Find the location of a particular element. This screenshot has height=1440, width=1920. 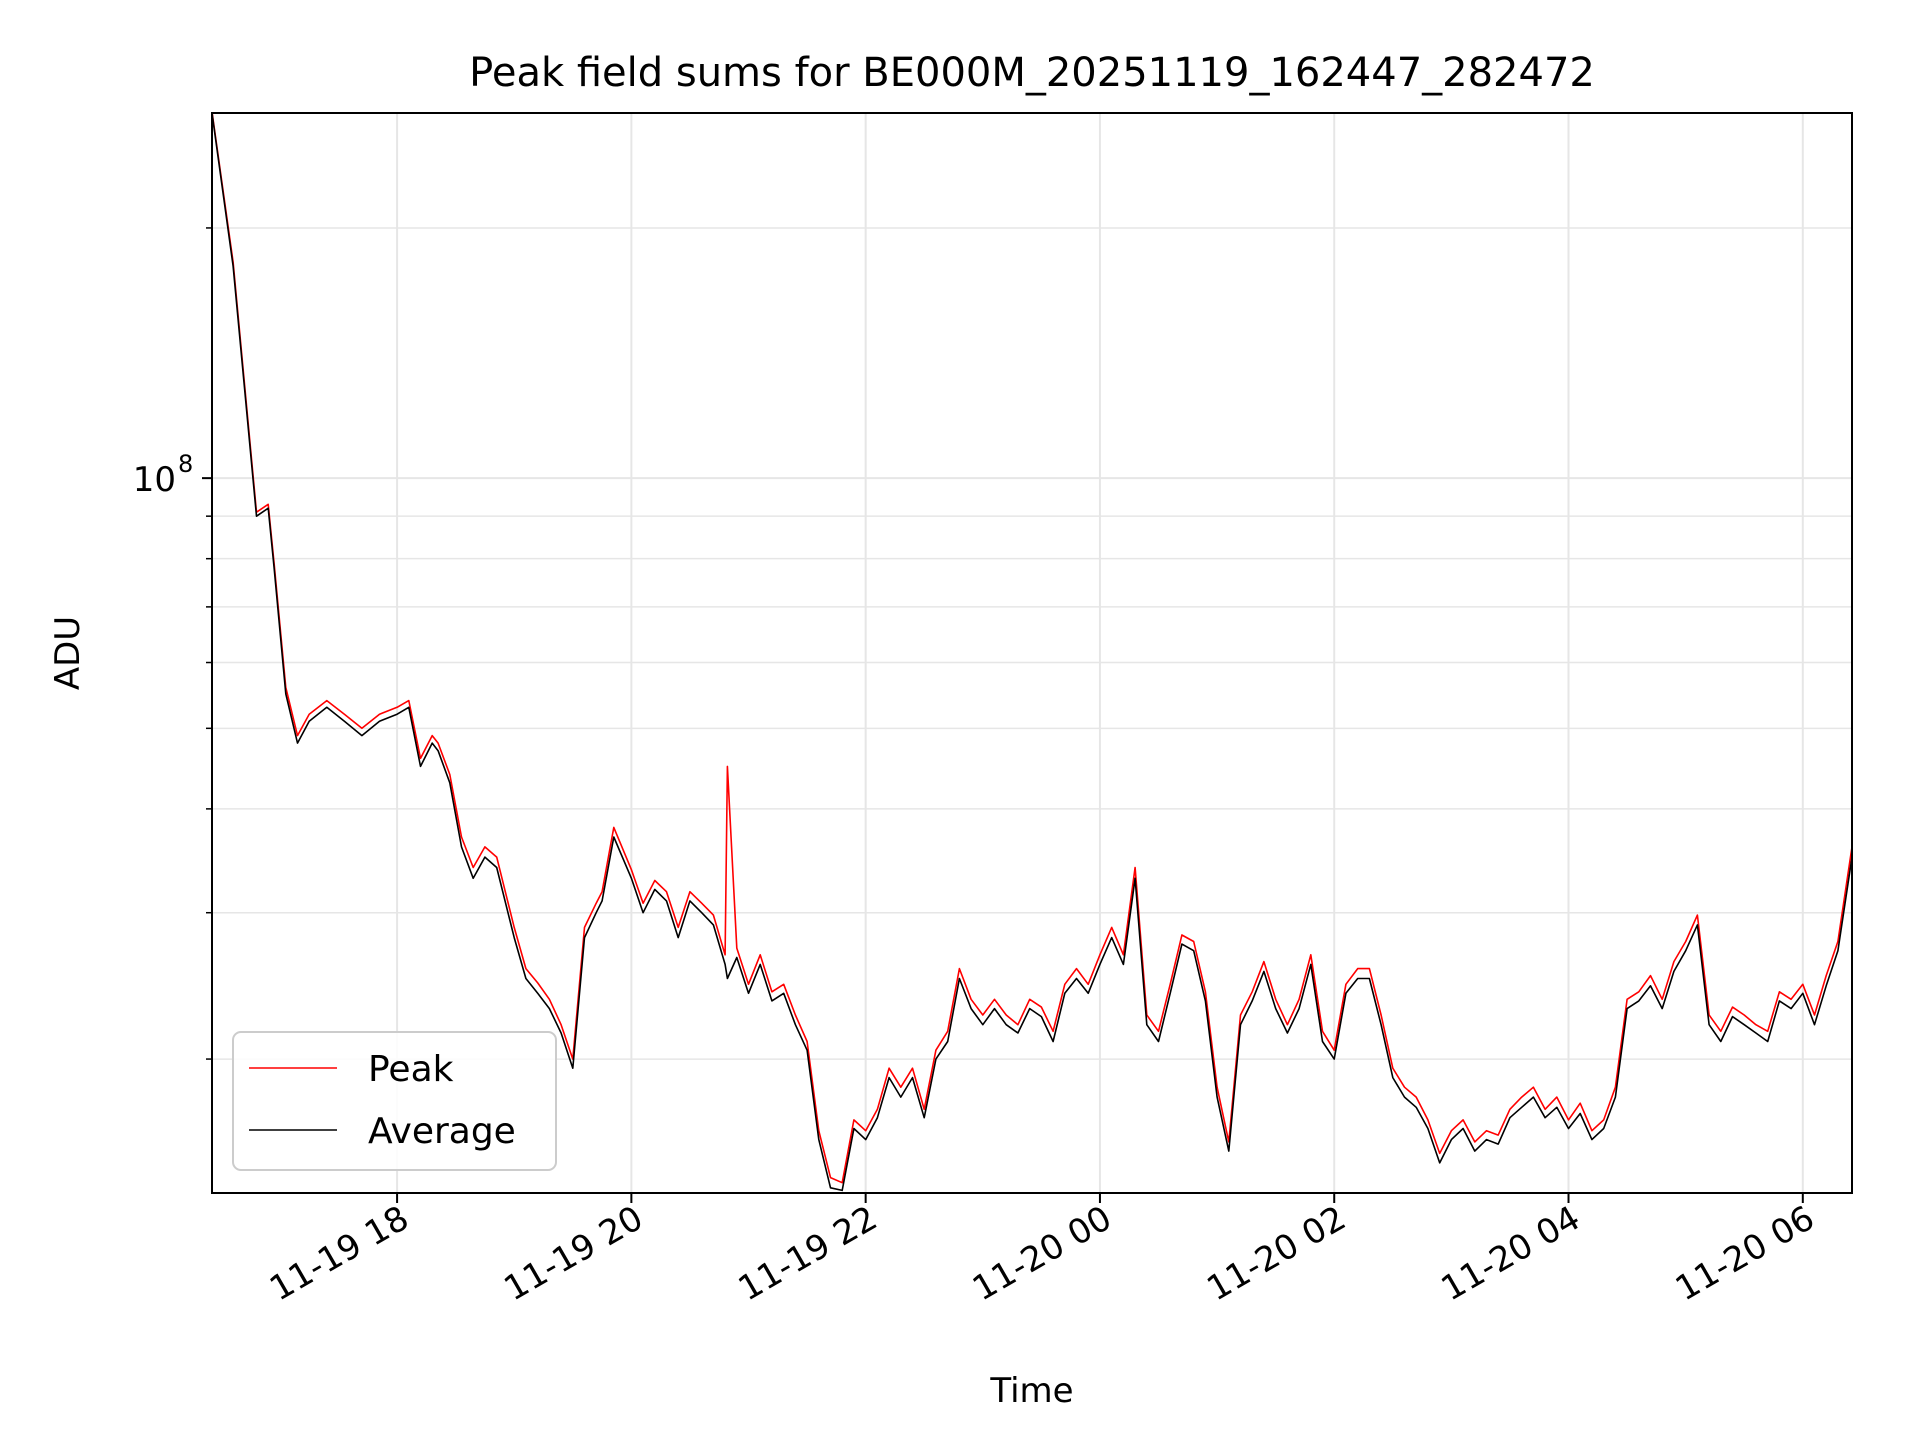

x-tick-label: 11-19 22 is located at coordinates (808, 1253).